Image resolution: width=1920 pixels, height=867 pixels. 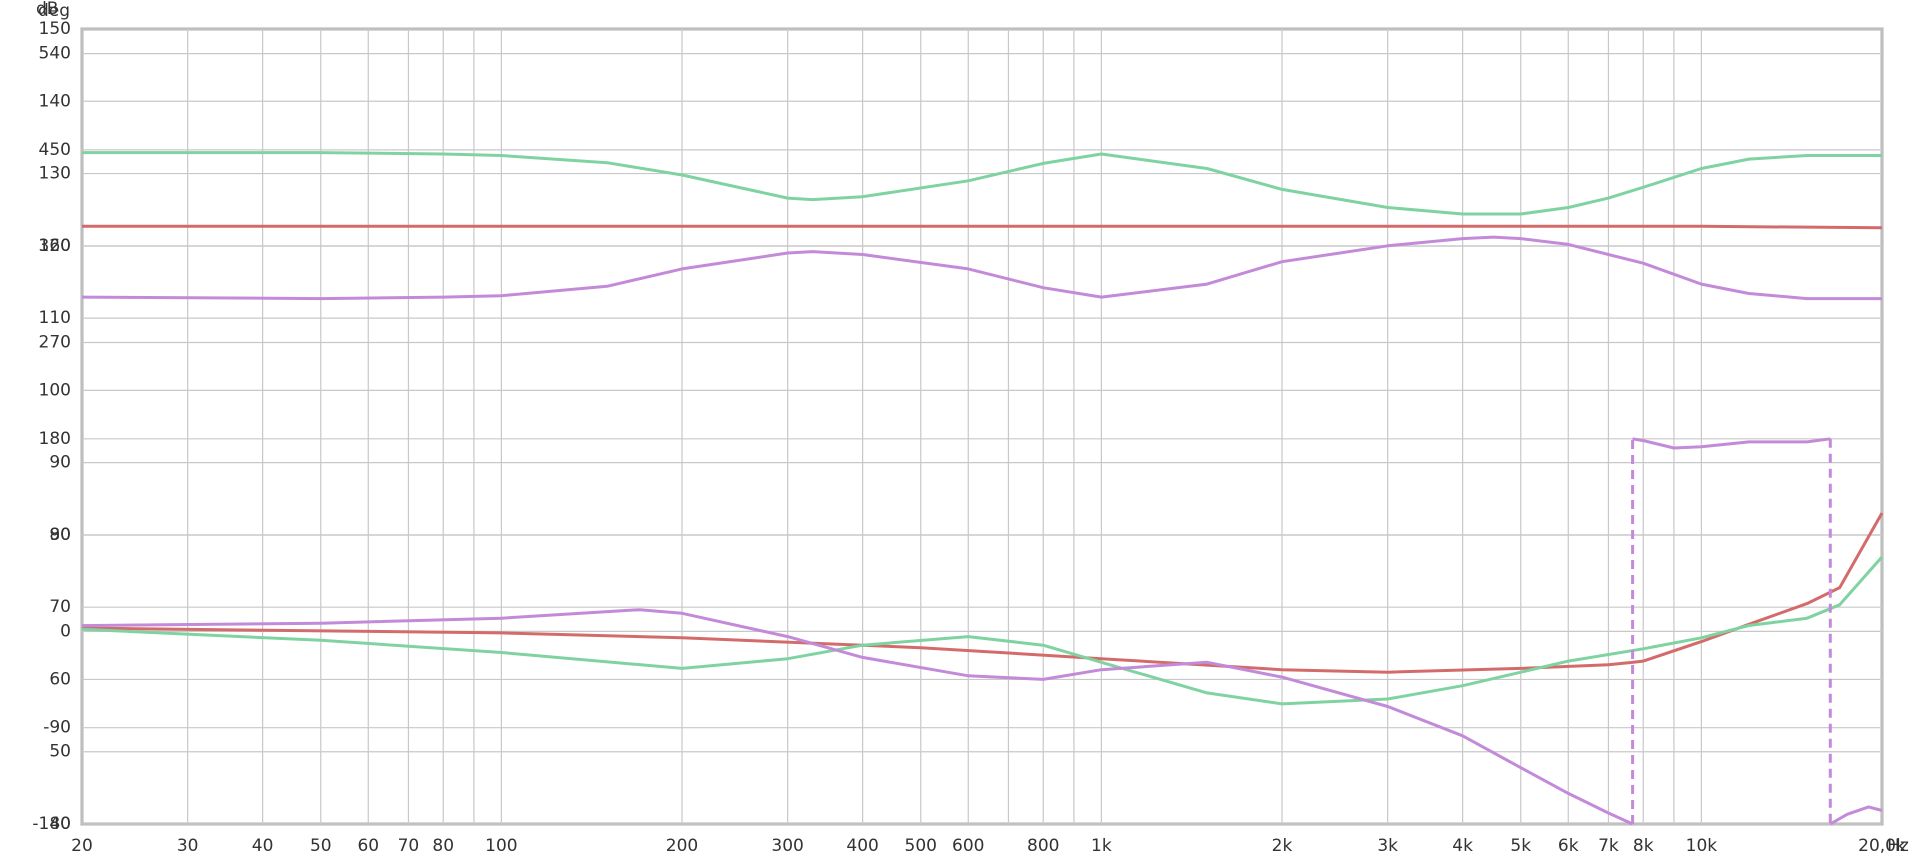 I want to click on x-tick-label: 80, so click(x=443, y=846).